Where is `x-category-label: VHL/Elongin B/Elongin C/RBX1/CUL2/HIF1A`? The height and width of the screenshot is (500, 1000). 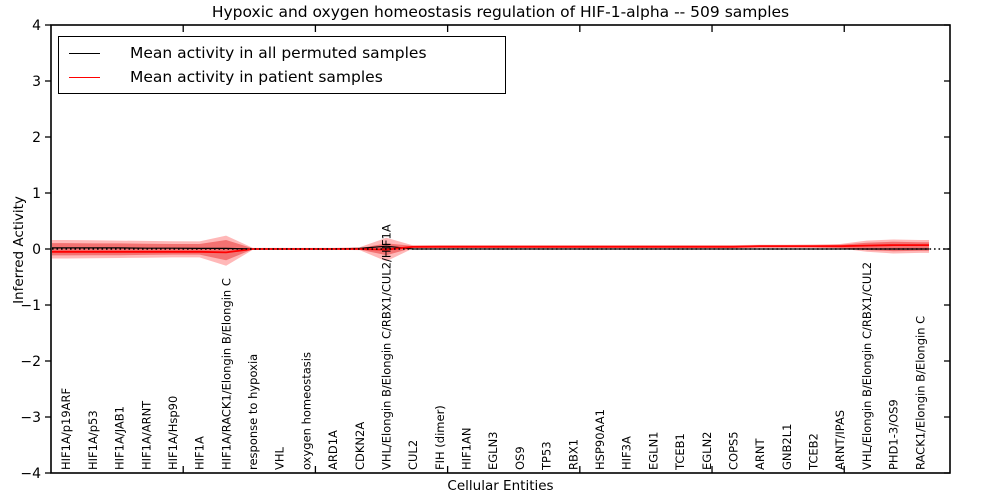 x-category-label: VHL/Elongin B/Elongin C/RBX1/CUL2/HIF1A is located at coordinates (386, 347).